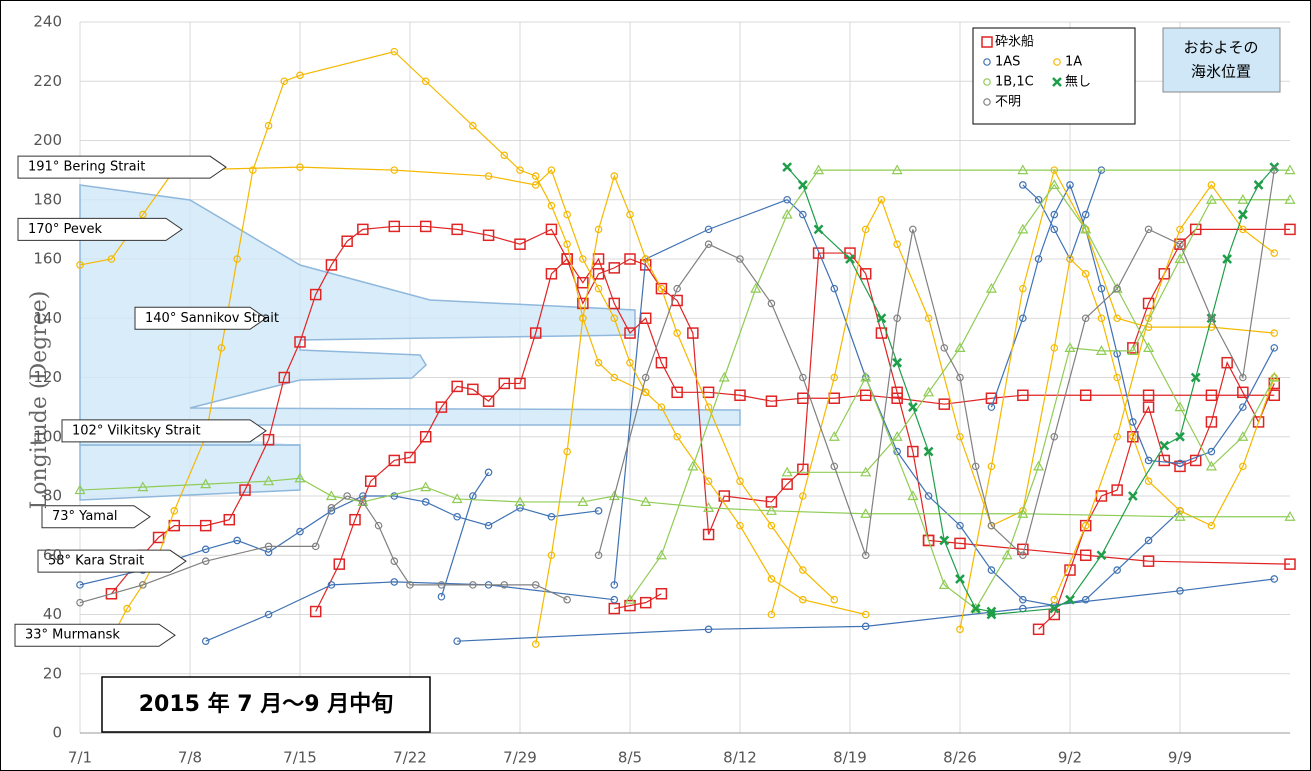 This screenshot has height=771, width=1311. Describe the element at coordinates (47, 81) in the screenshot. I see `y-tick-label: 220` at that location.